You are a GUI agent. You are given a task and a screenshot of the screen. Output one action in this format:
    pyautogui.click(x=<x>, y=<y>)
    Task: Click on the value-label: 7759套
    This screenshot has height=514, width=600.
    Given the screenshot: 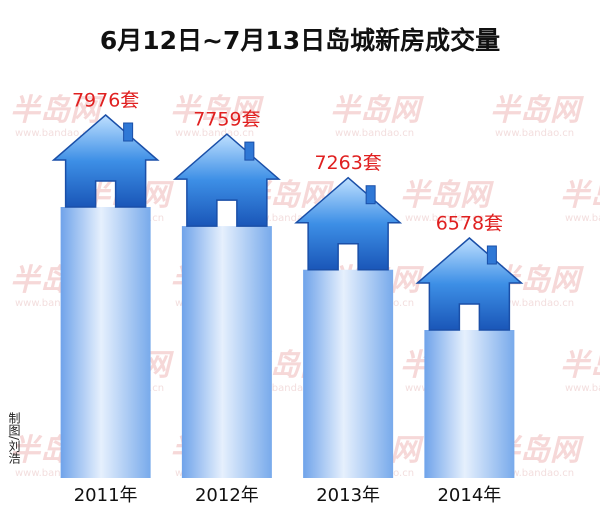 What is the action you would take?
    pyautogui.click(x=226, y=120)
    